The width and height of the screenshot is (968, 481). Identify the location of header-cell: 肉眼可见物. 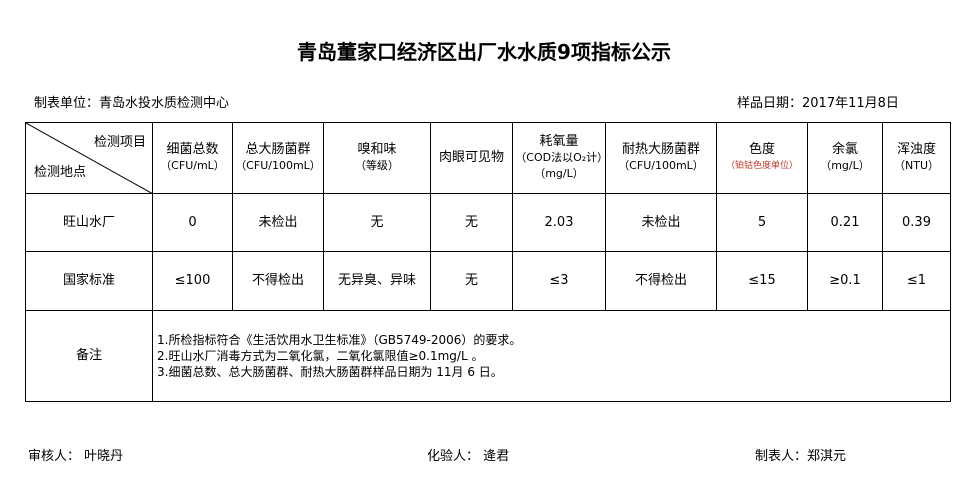
(471, 158).